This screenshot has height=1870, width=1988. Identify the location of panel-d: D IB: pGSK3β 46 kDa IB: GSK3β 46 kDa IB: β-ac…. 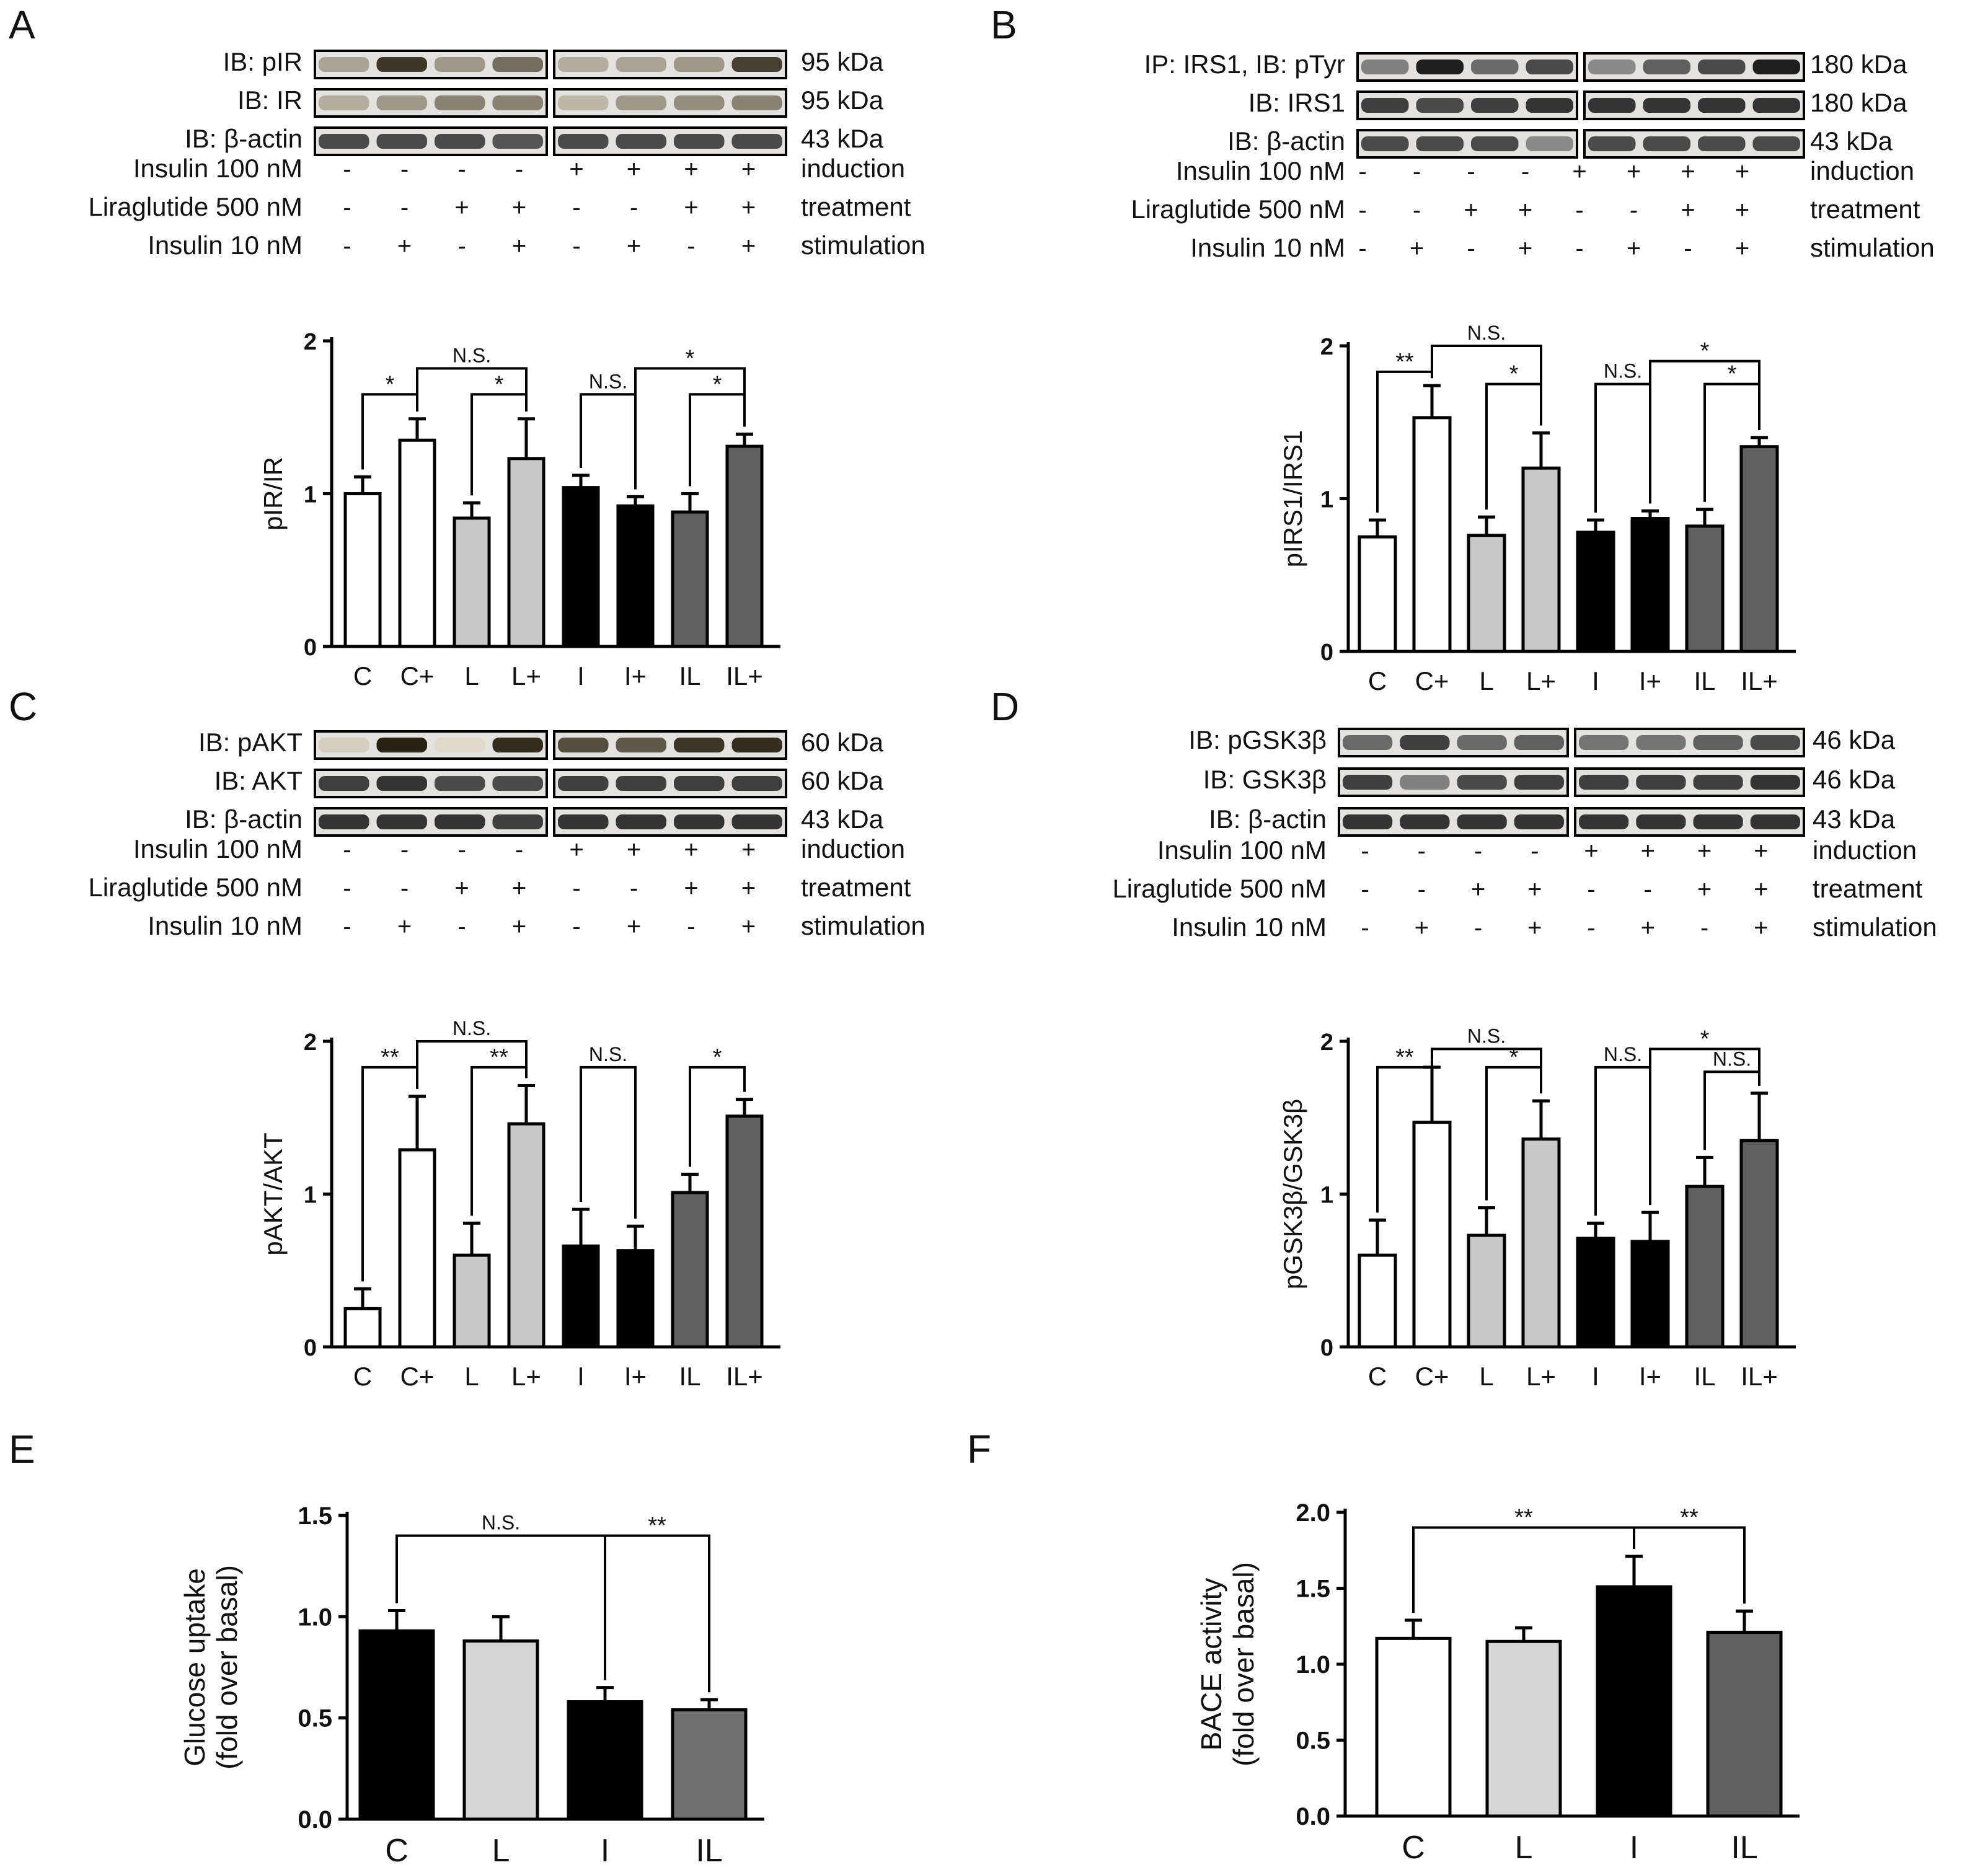
(1464, 813).